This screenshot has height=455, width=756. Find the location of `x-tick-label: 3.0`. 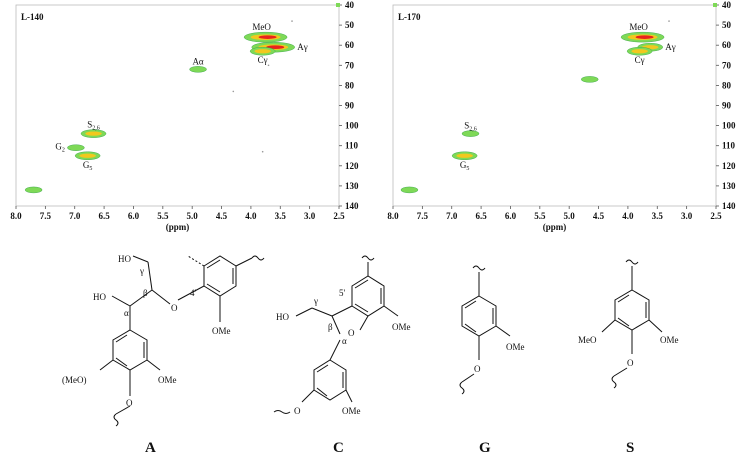

x-tick-label: 3.0 is located at coordinates (310, 216).